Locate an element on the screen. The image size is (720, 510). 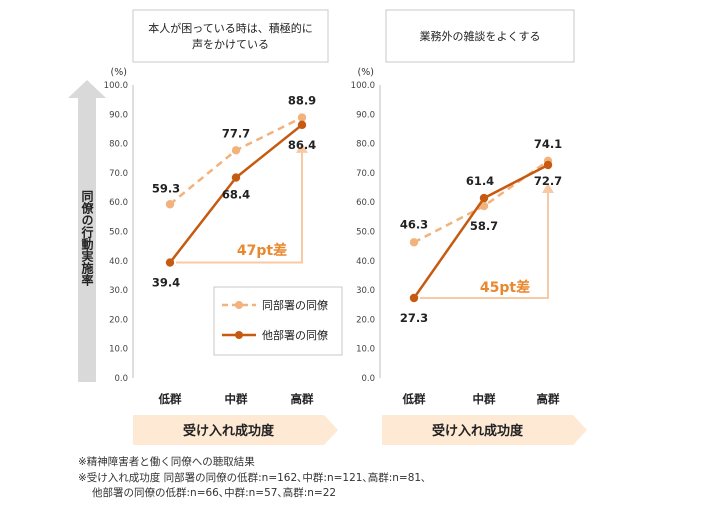
legend-label: 他部署の同僚 is located at coordinates (295, 335).